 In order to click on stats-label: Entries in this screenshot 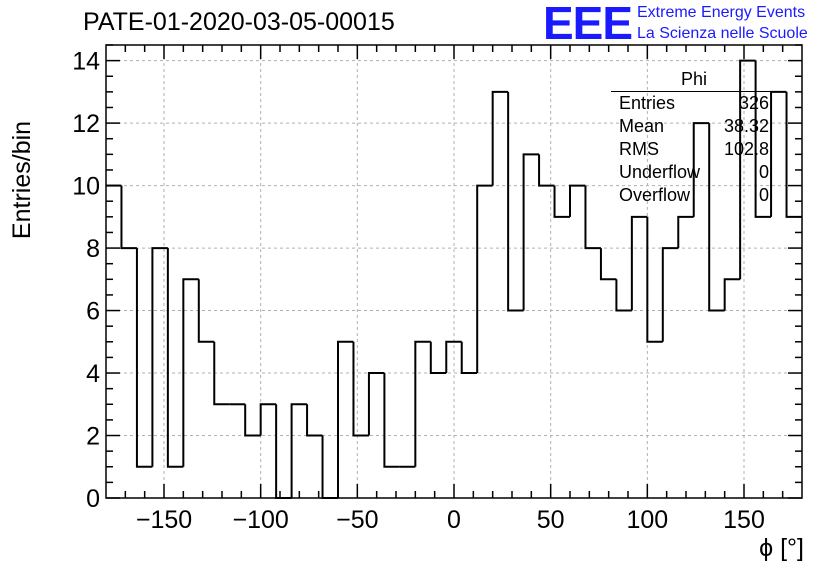, I will do `click(647, 103)`.